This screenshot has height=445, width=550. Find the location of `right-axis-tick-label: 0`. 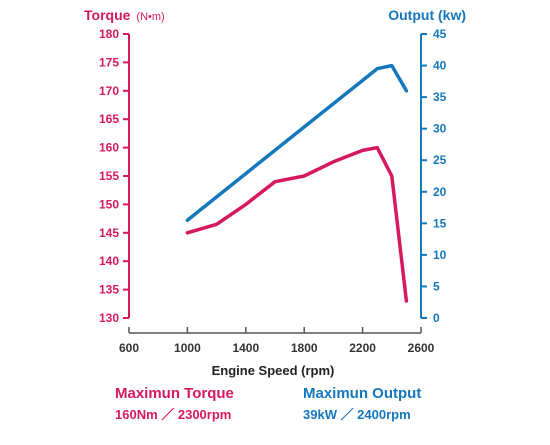

right-axis-tick-label: 0 is located at coordinates (436, 318).